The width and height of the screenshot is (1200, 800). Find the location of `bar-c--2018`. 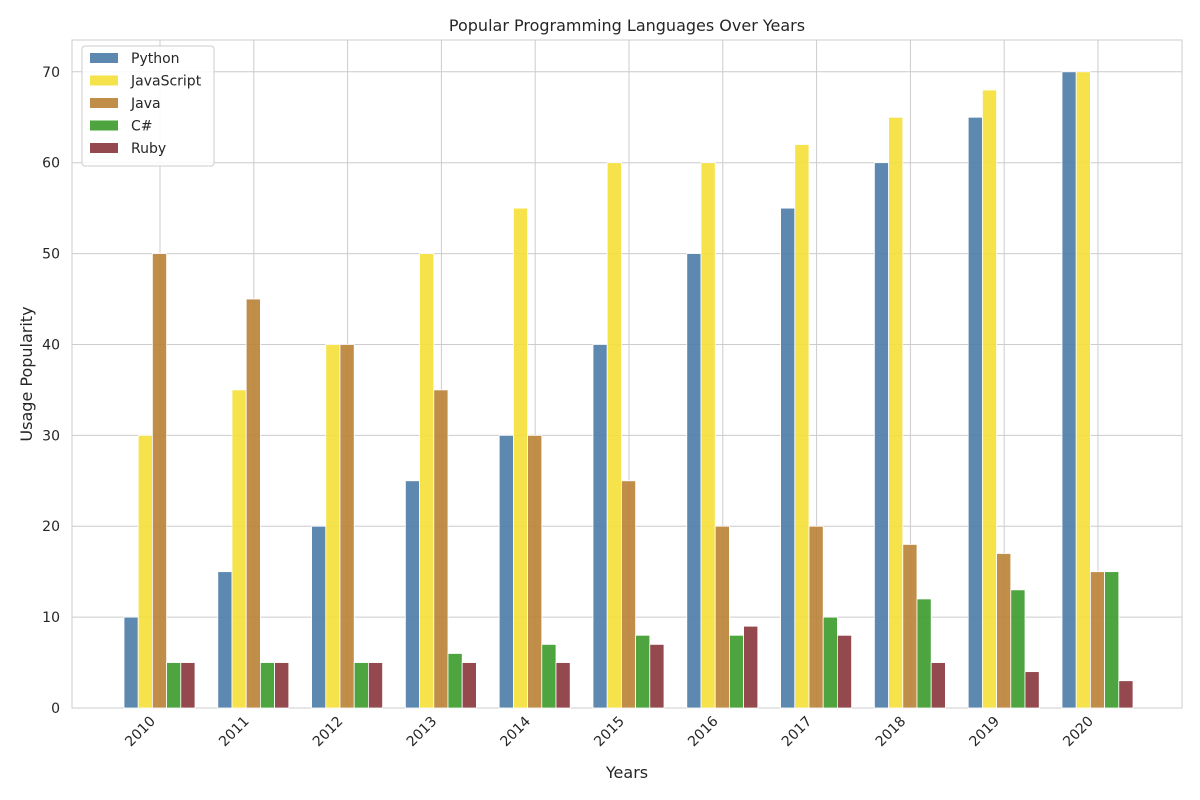

bar-c--2018 is located at coordinates (924, 653).